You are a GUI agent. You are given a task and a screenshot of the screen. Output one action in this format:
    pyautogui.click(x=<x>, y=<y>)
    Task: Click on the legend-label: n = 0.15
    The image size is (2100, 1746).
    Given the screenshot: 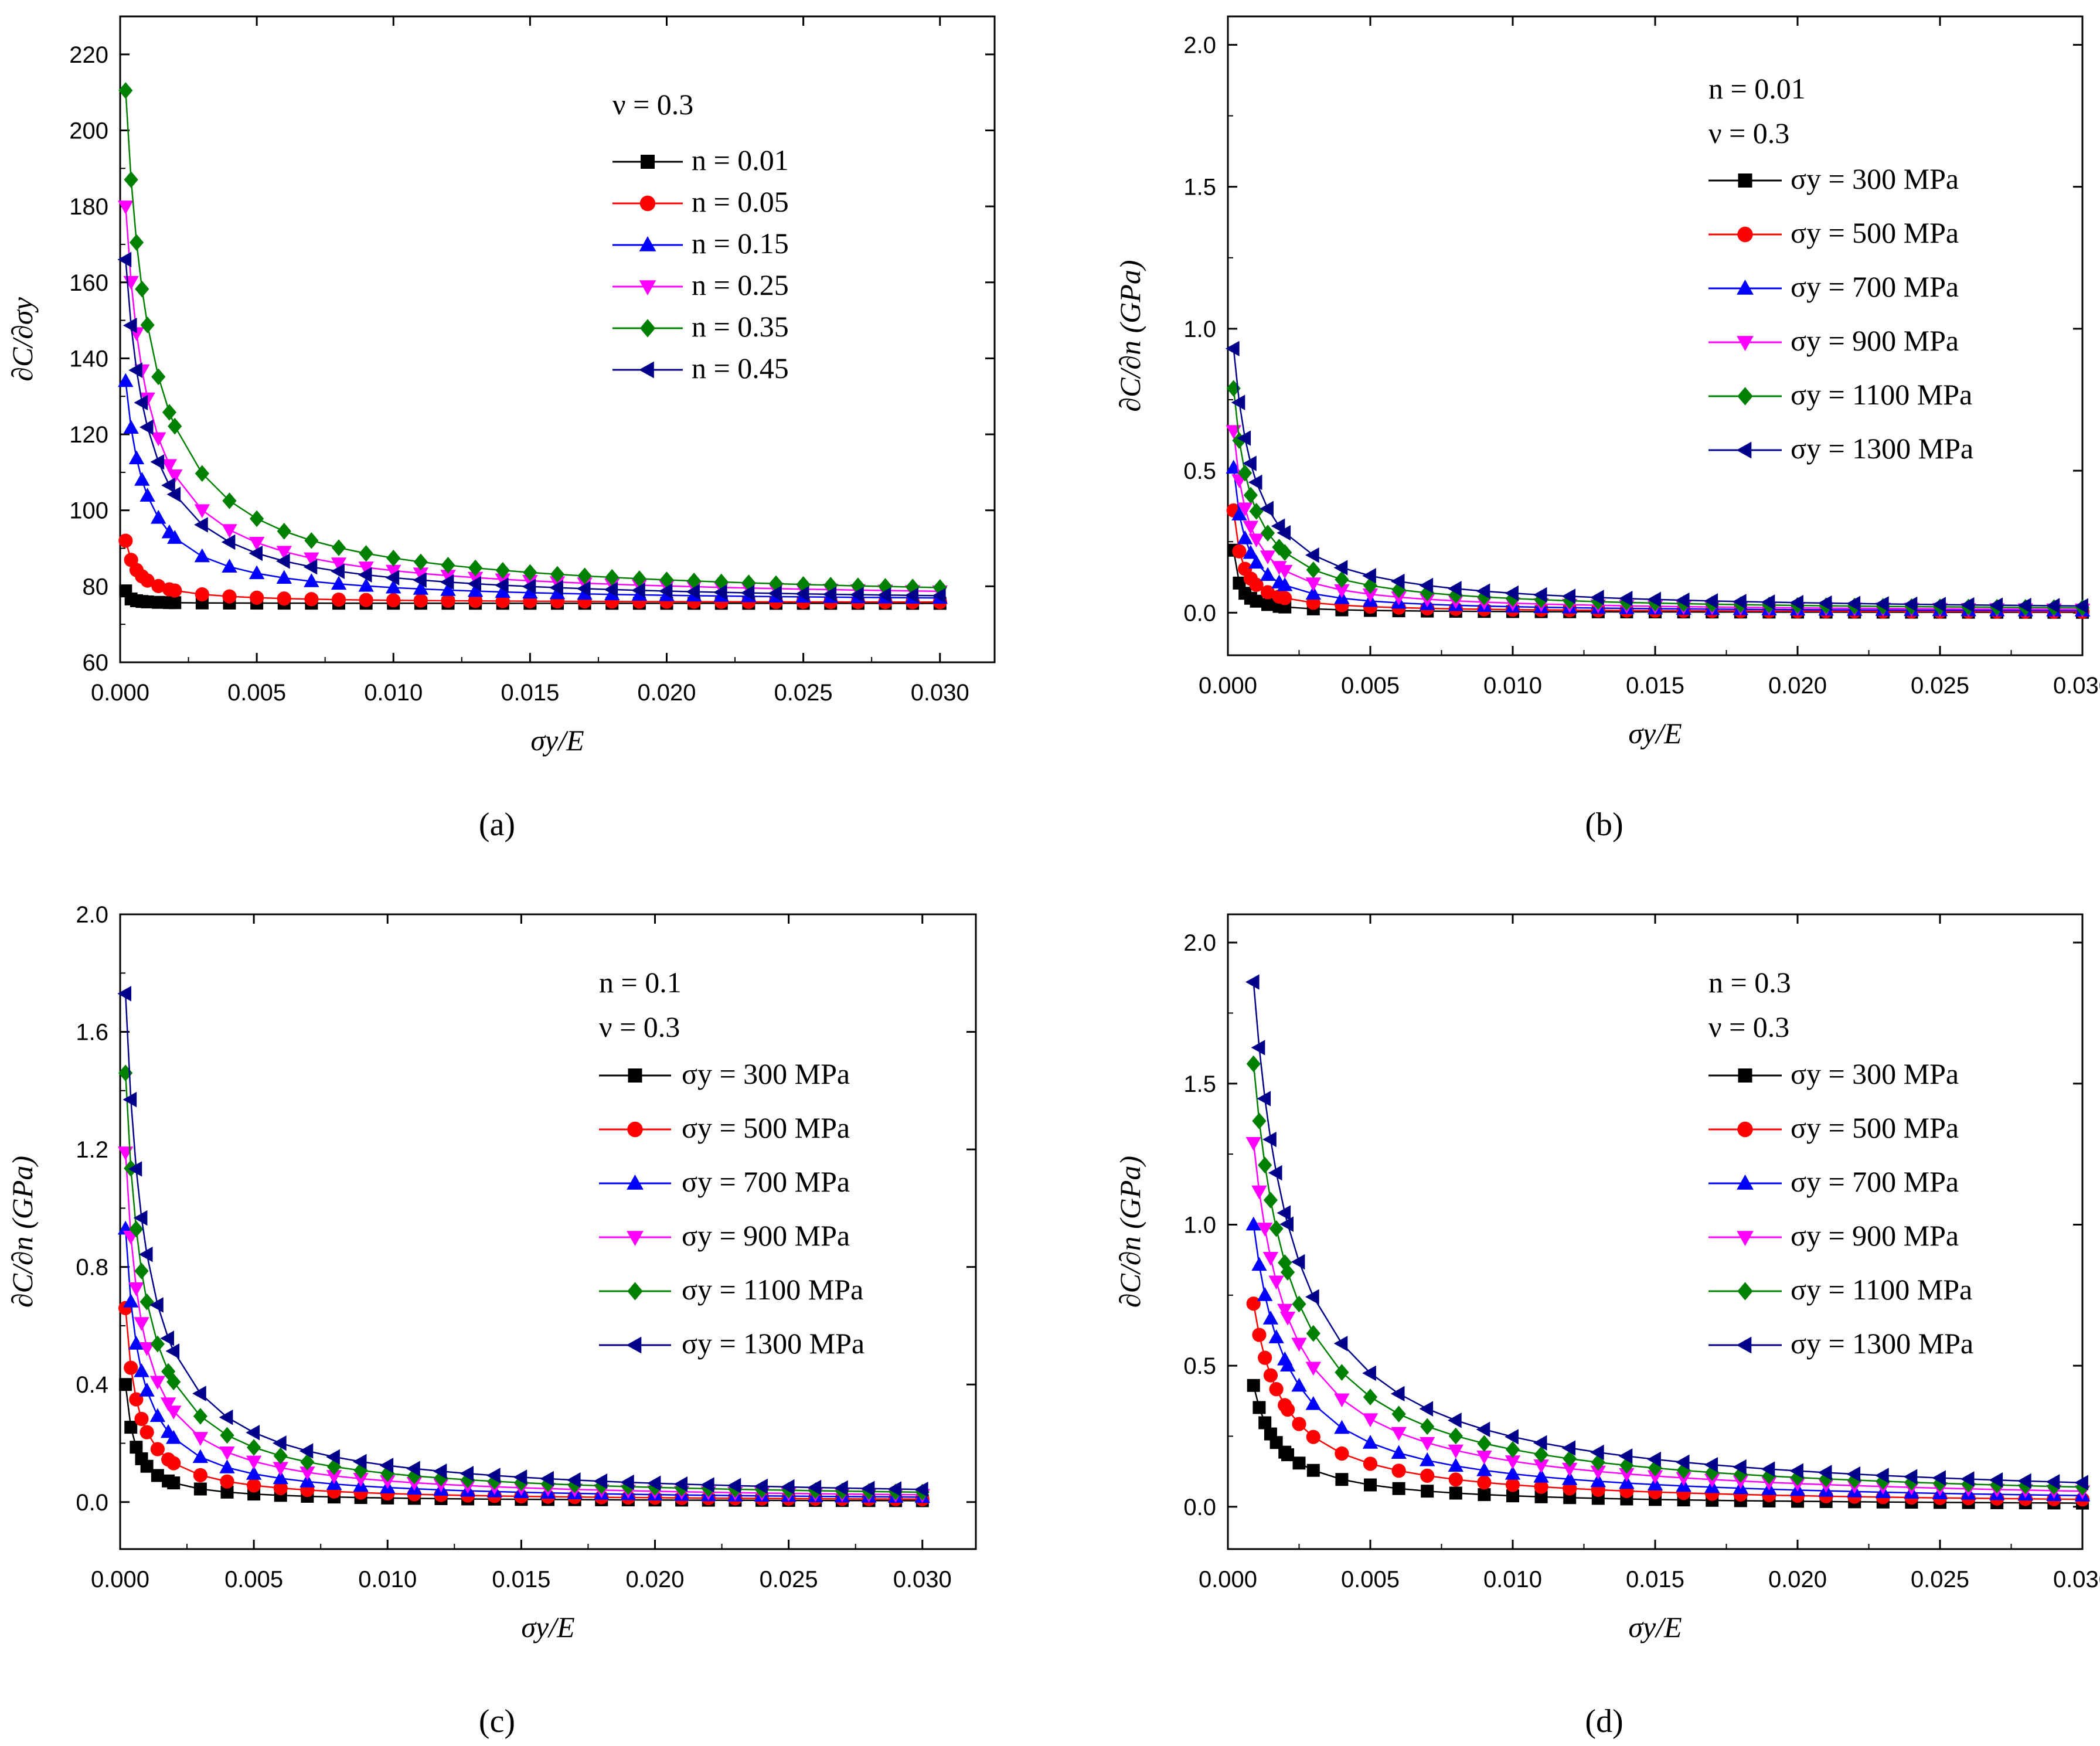 What is the action you would take?
    pyautogui.click(x=741, y=243)
    